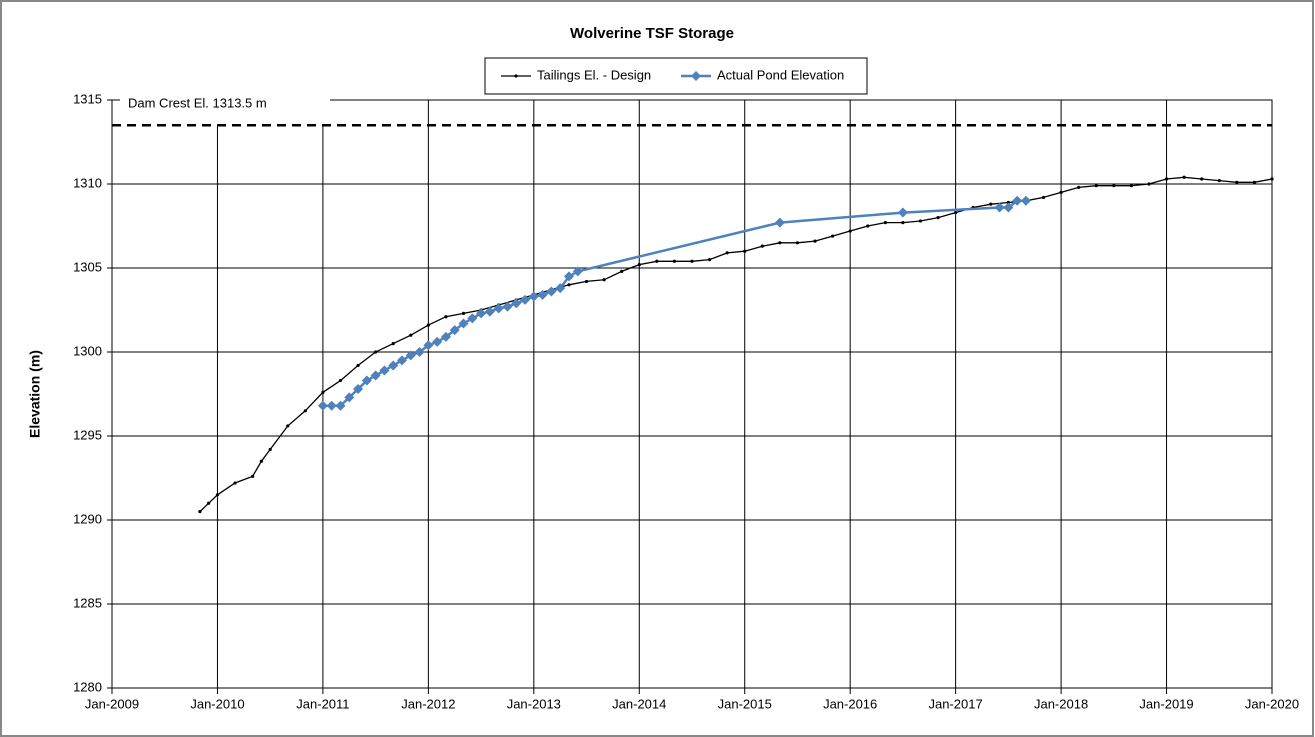  I want to click on y-tick-label: 1310, so click(87, 182).